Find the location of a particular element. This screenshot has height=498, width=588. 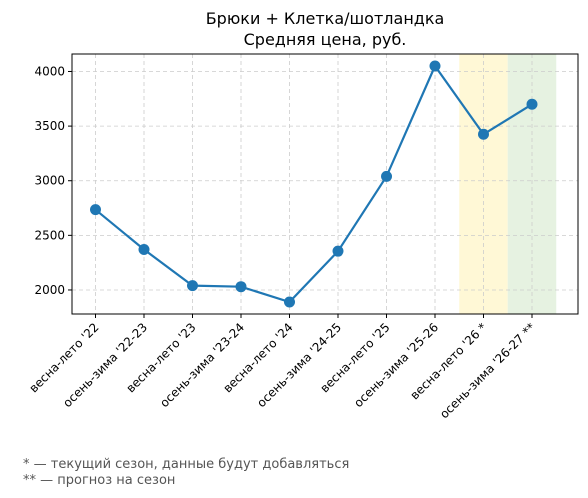

x-tick-label: осень-зима '26-27 ** is located at coordinates (487, 370).